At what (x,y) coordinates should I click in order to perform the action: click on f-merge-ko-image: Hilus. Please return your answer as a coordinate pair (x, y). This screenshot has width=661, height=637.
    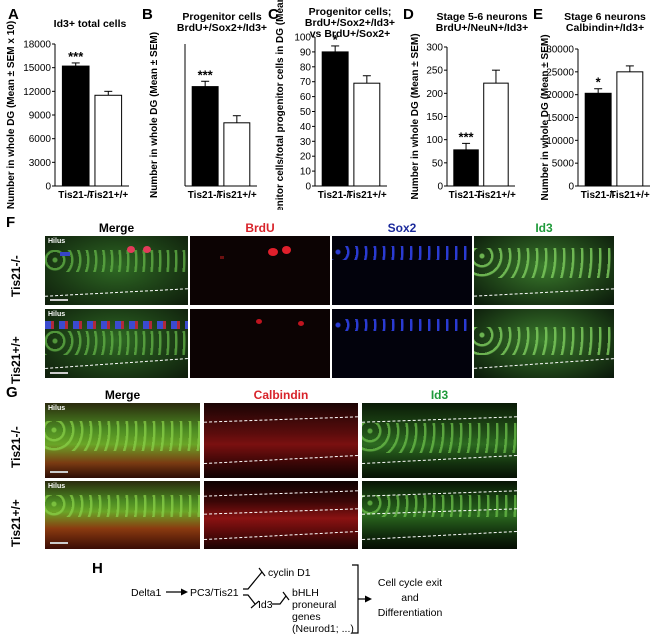
    Looking at the image, I should click on (116, 270).